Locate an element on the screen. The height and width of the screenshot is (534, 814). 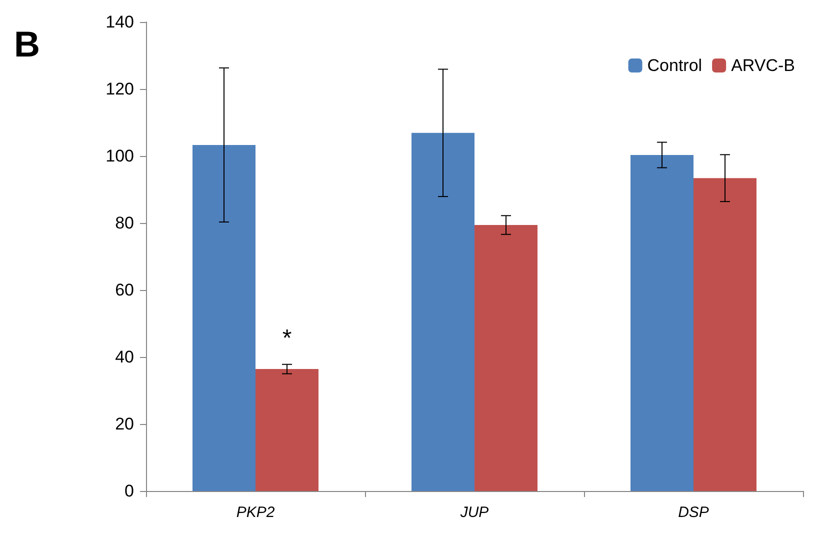
y-tick-label: 0 is located at coordinates (129, 491).